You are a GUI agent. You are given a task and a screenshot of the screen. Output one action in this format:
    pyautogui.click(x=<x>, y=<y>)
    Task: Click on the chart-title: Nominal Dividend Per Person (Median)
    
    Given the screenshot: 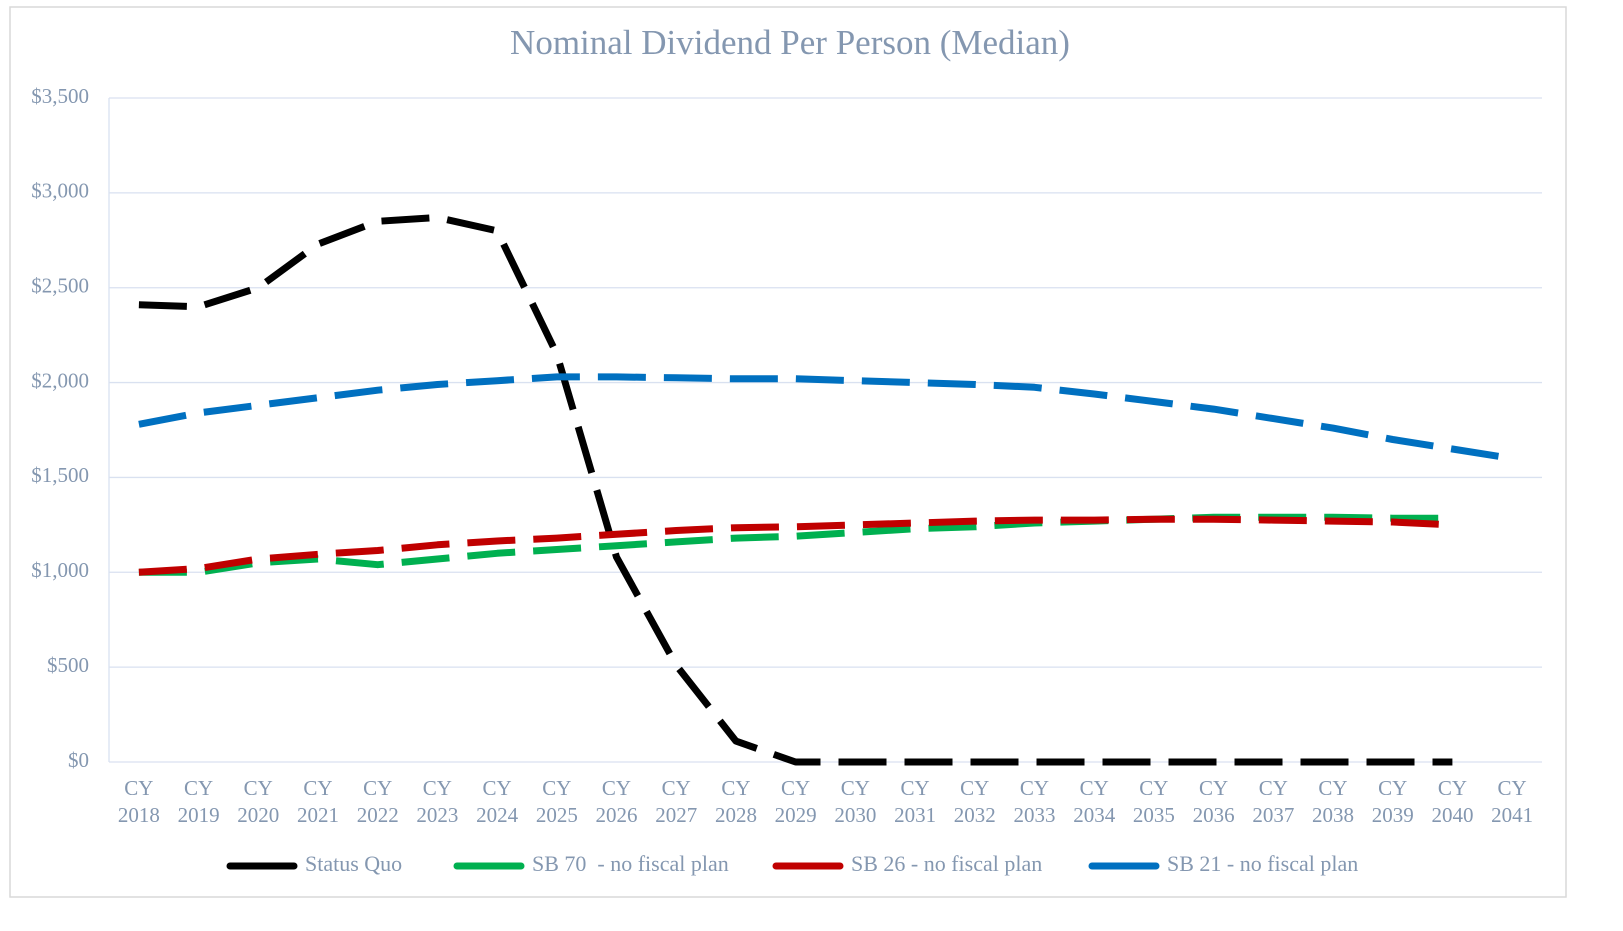 What is the action you would take?
    pyautogui.click(x=790, y=42)
    